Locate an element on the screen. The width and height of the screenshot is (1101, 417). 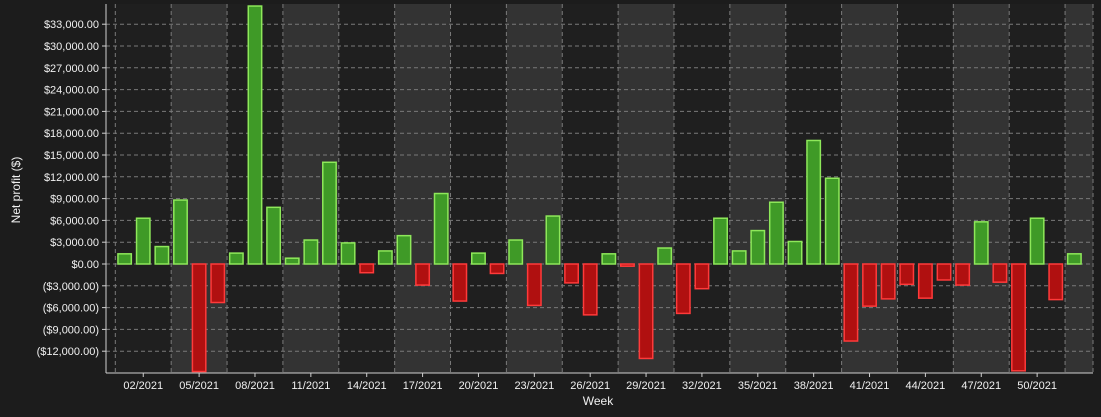
y-tick-label: $15,000.00 is located at coordinates (71, 156).